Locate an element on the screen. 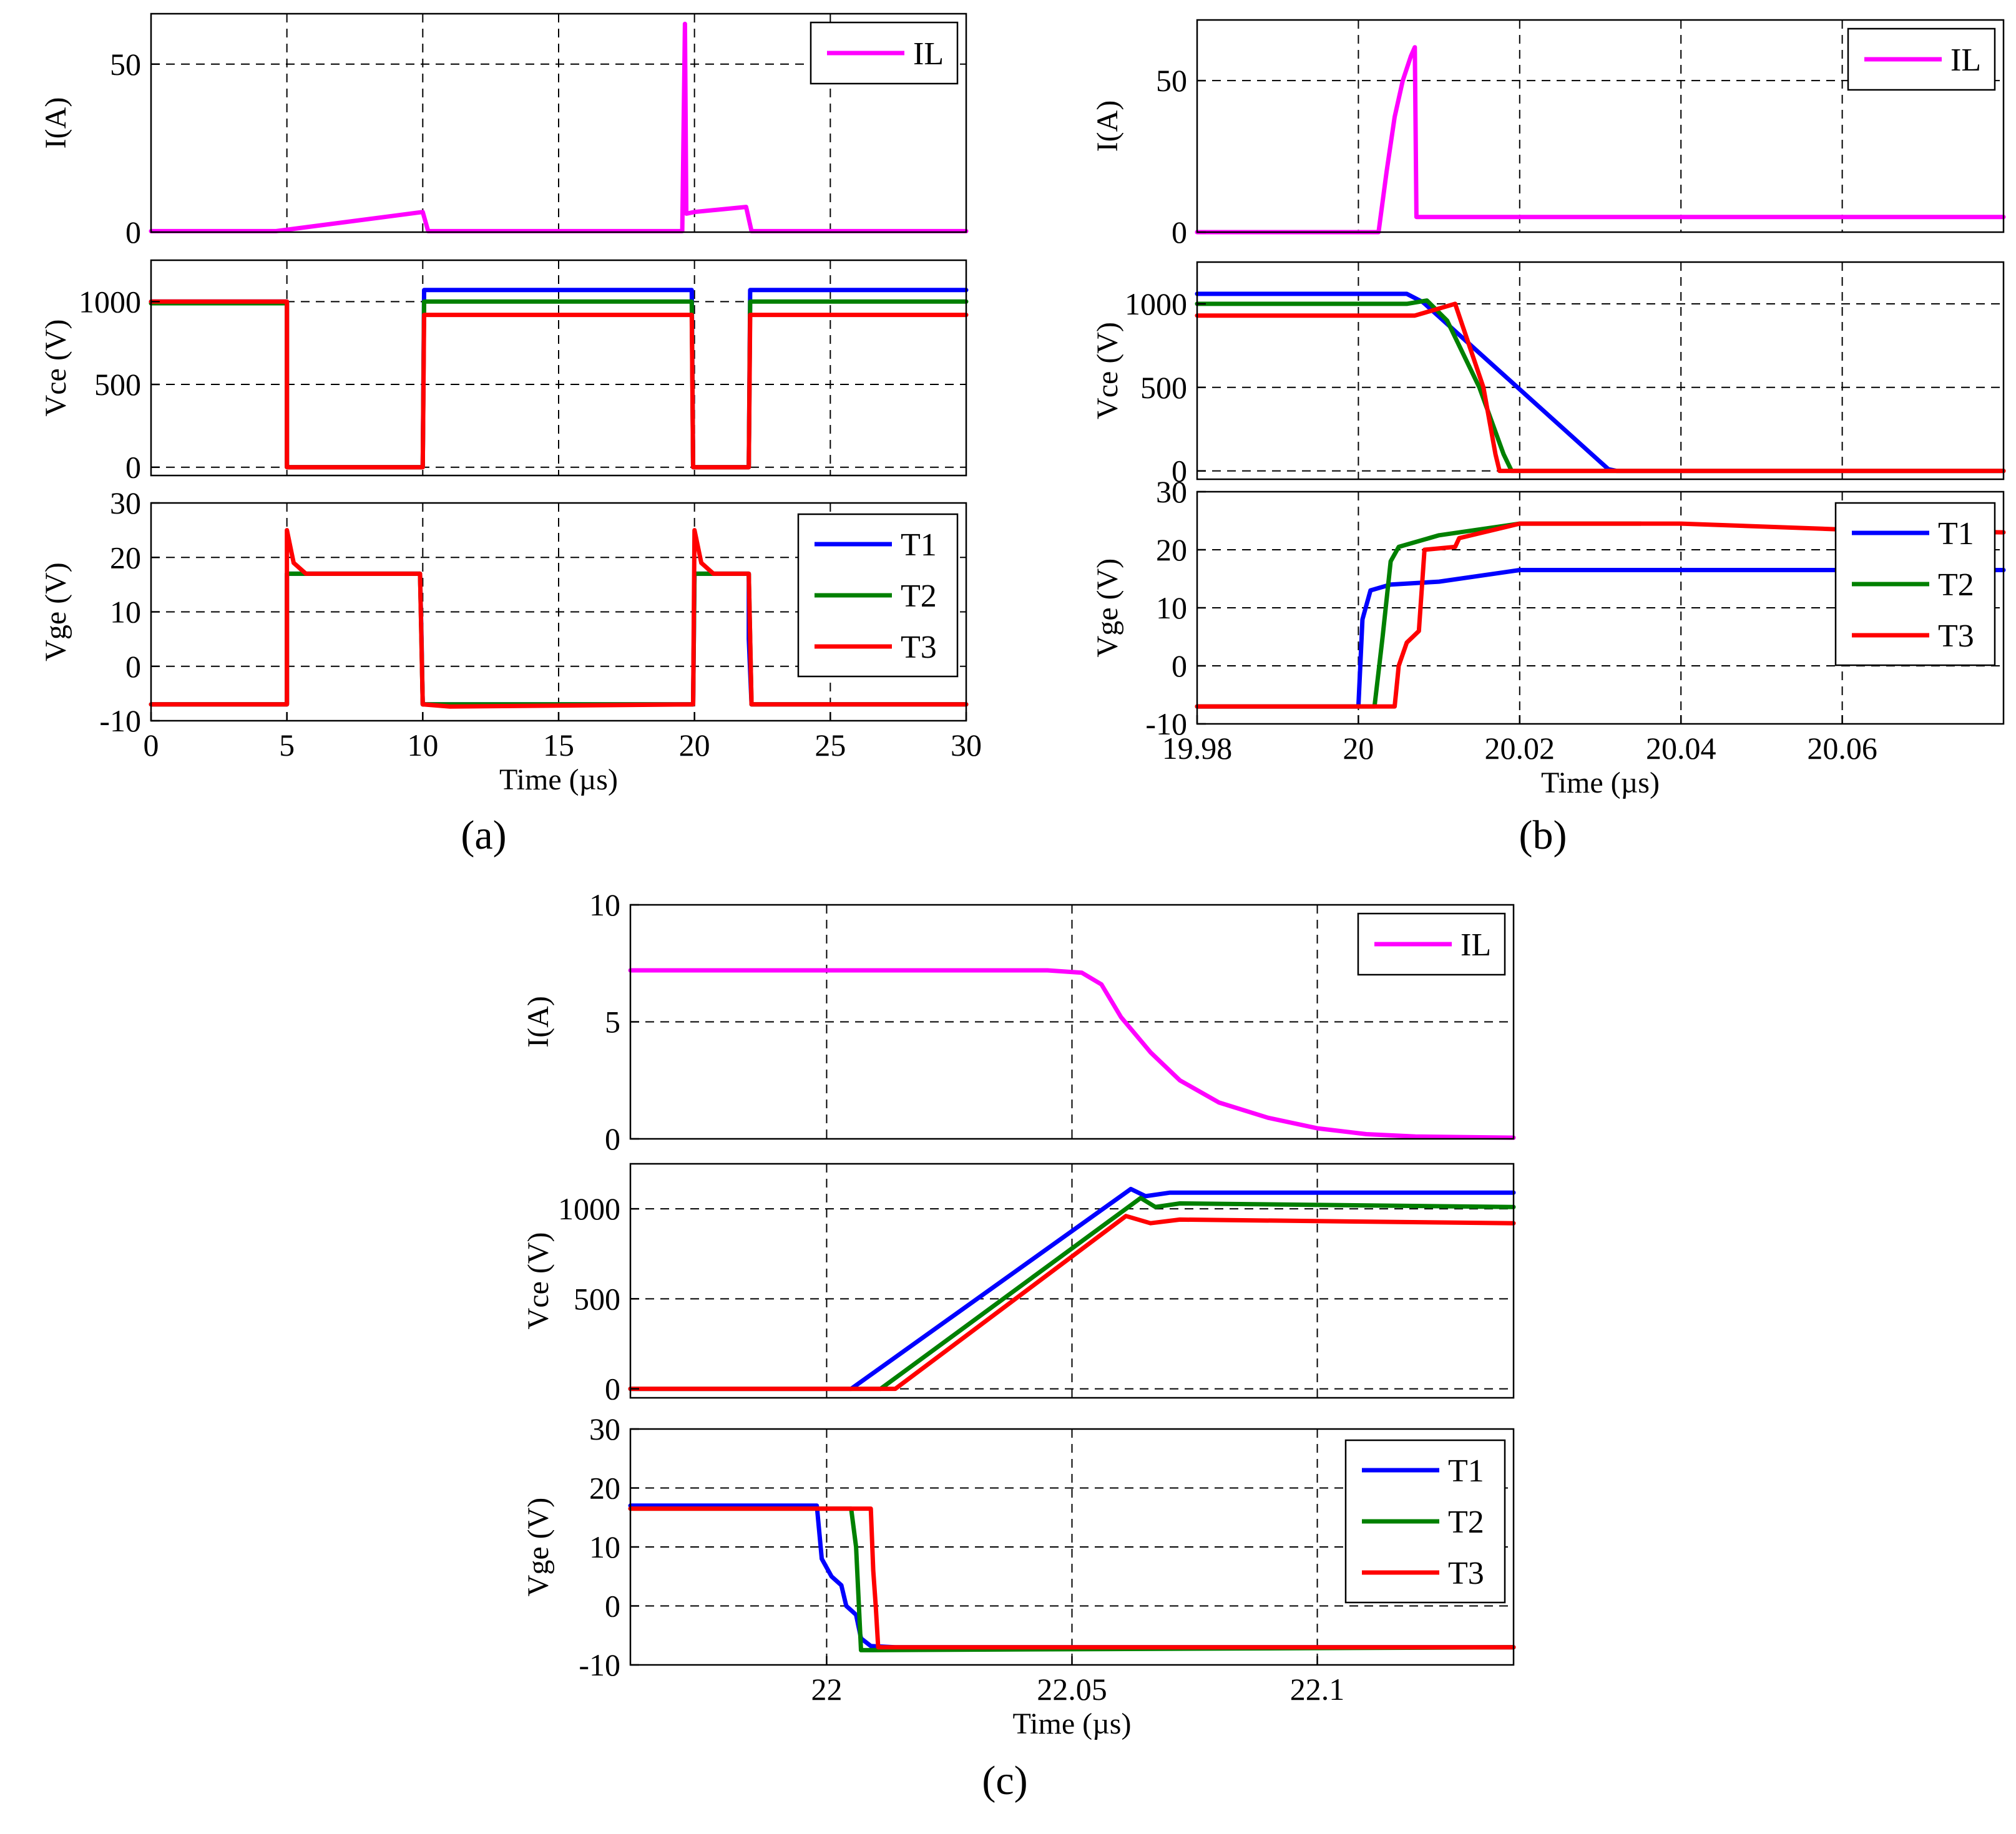 This screenshot has height=1834, width=2016. y-tick-label: 5 is located at coordinates (612, 1023).